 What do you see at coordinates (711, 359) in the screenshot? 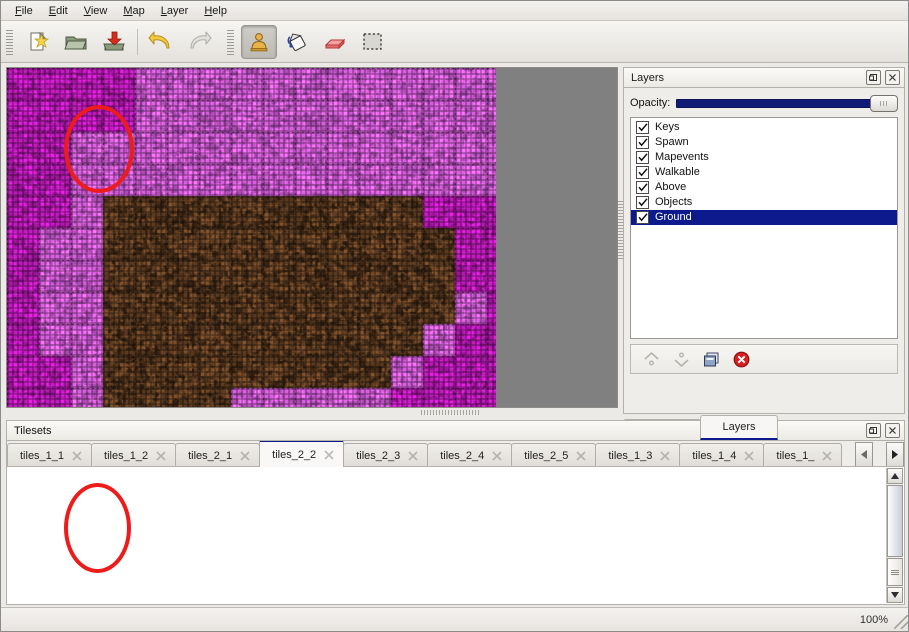
I see `duplicate-layer-icon` at bounding box center [711, 359].